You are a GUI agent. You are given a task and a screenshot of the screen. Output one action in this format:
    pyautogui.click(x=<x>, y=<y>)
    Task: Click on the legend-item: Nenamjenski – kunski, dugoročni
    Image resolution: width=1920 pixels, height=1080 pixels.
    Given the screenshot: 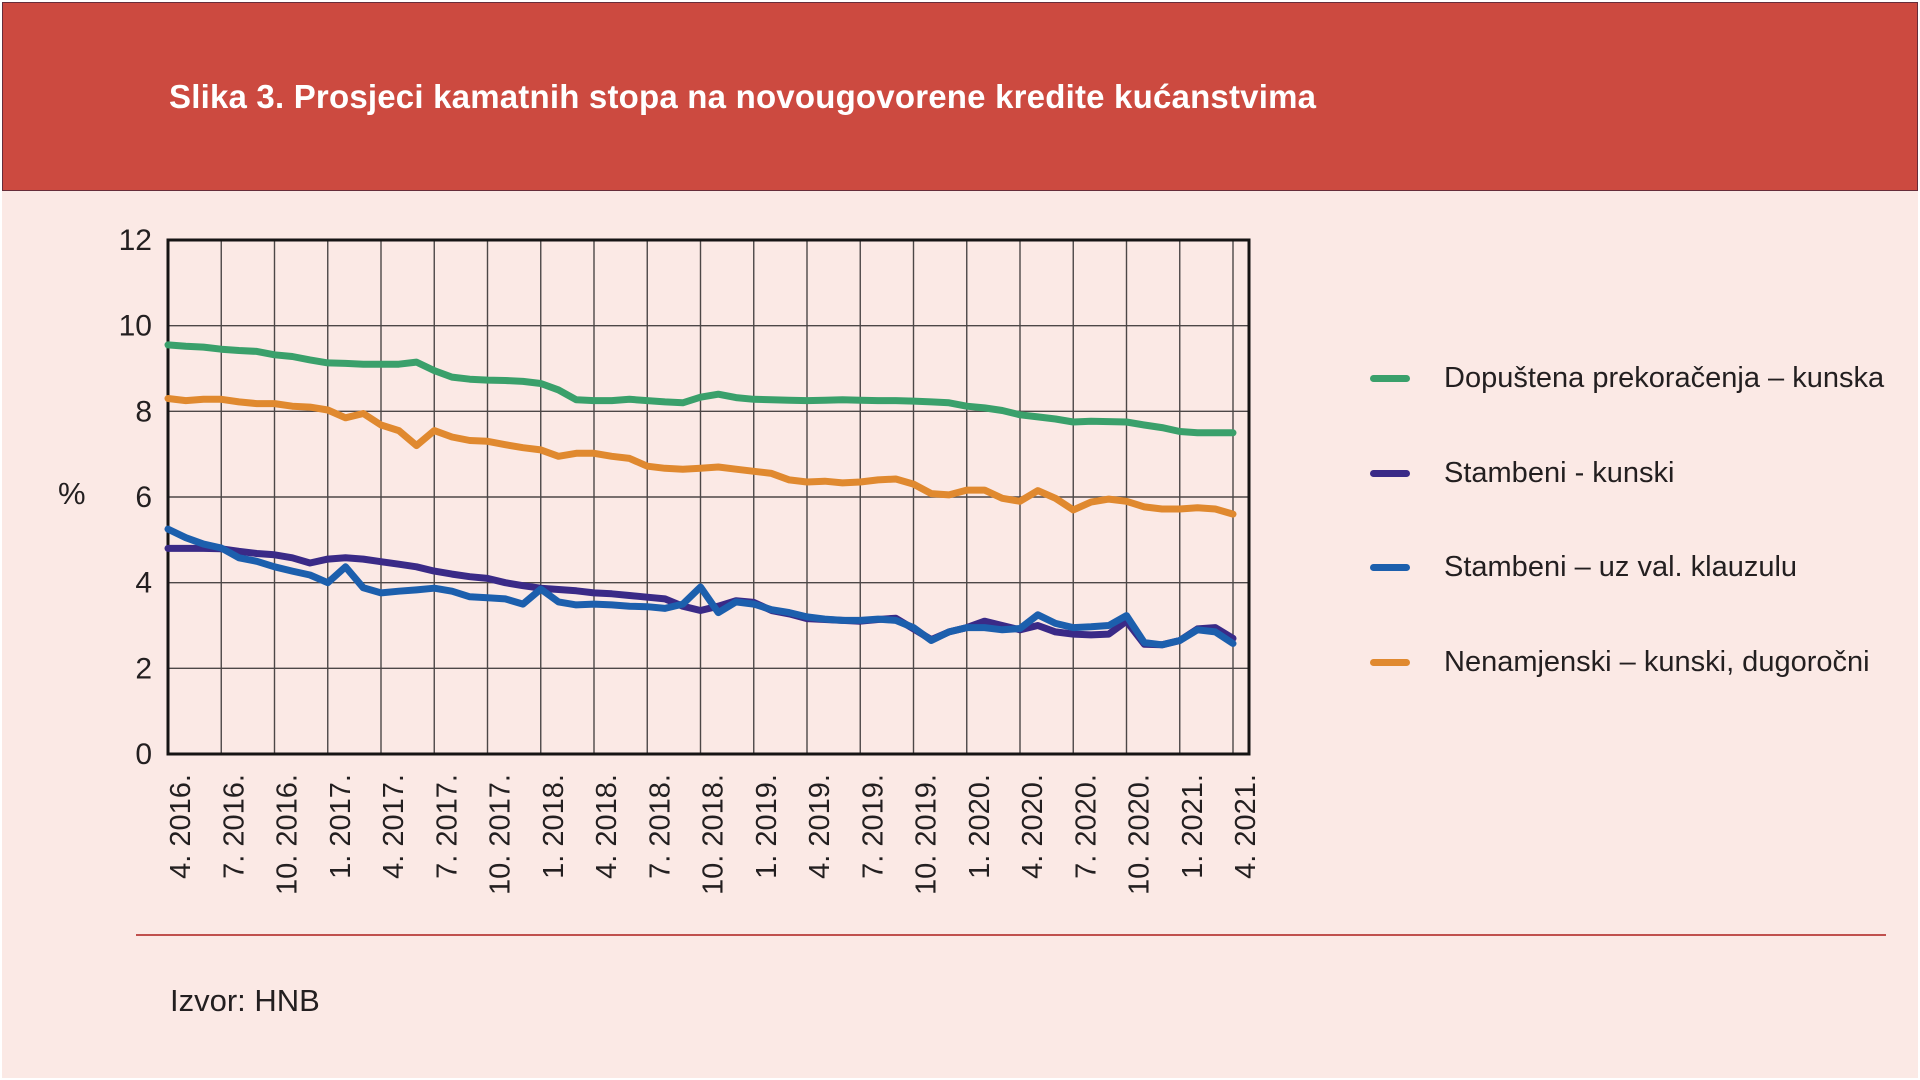 What is the action you would take?
    pyautogui.click(x=1615, y=662)
    